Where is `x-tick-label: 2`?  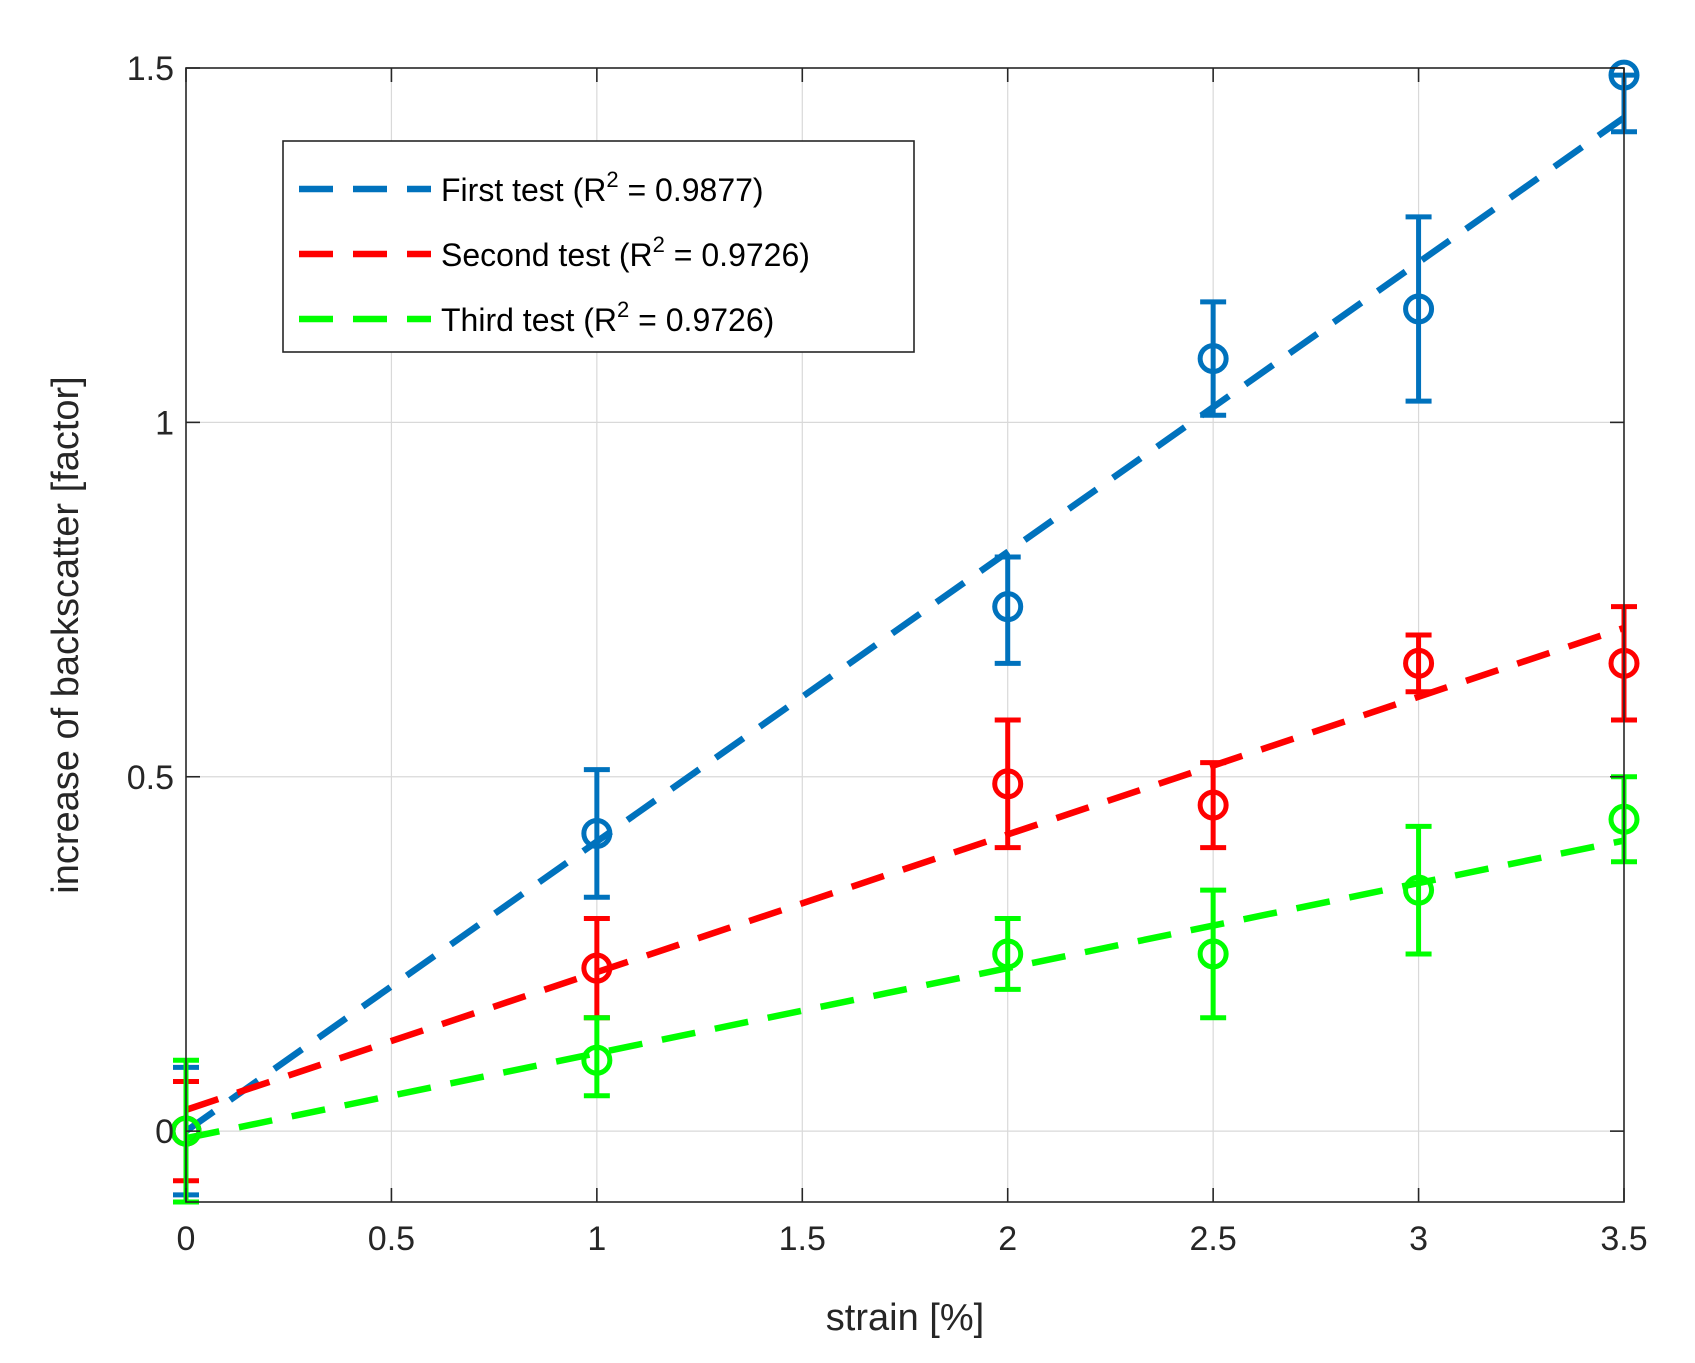 x-tick-label: 2 is located at coordinates (1007, 1239).